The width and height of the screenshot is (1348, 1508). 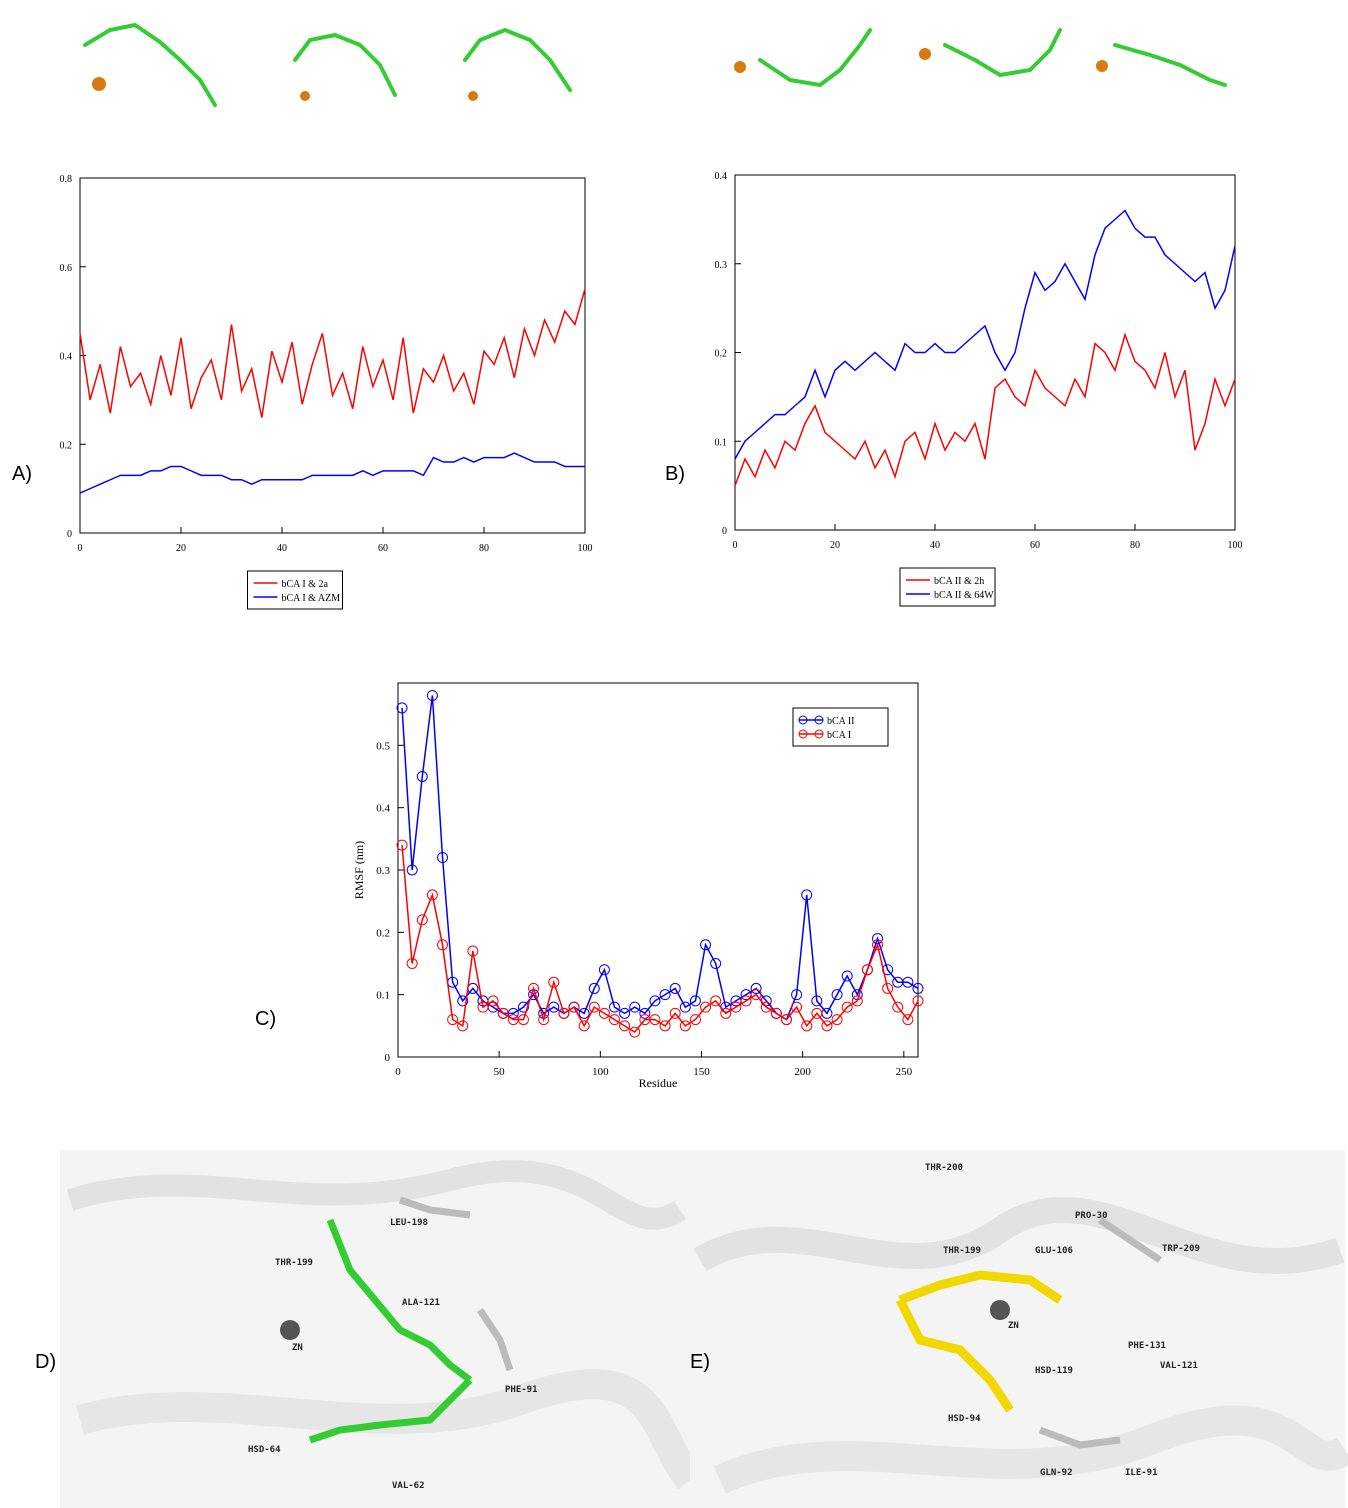 I want to click on panel-label: E), so click(x=700, y=1362).